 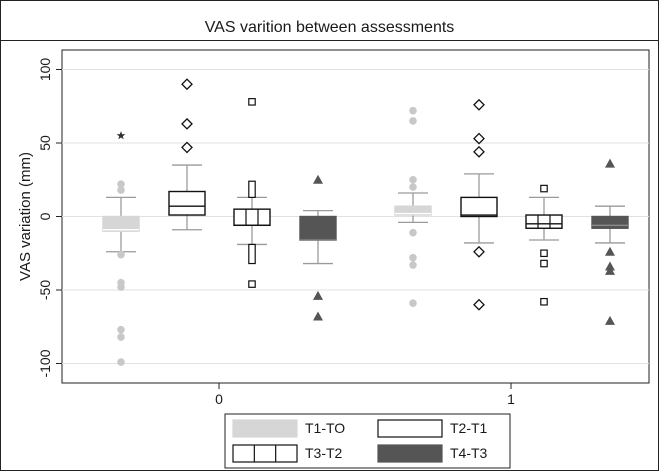 I want to click on title-bar, so click(x=329, y=20).